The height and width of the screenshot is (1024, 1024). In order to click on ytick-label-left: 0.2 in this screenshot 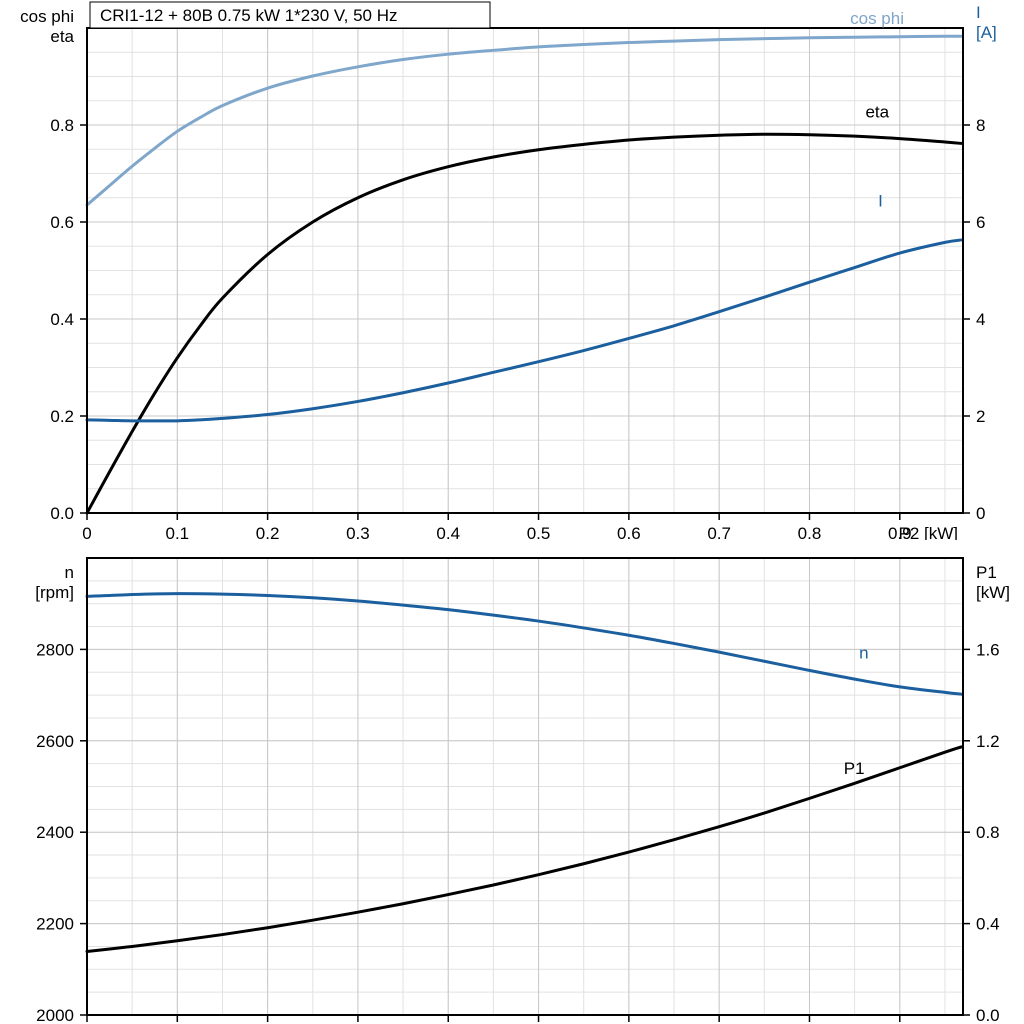, I will do `click(62, 416)`.